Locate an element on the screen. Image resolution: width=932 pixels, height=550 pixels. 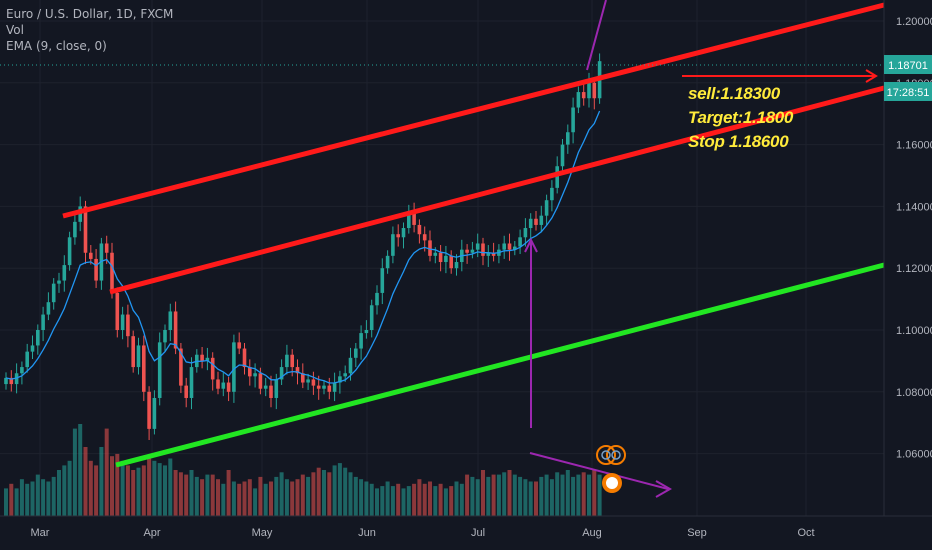
countdown-label: 17:28:51 is located at coordinates (908, 91).